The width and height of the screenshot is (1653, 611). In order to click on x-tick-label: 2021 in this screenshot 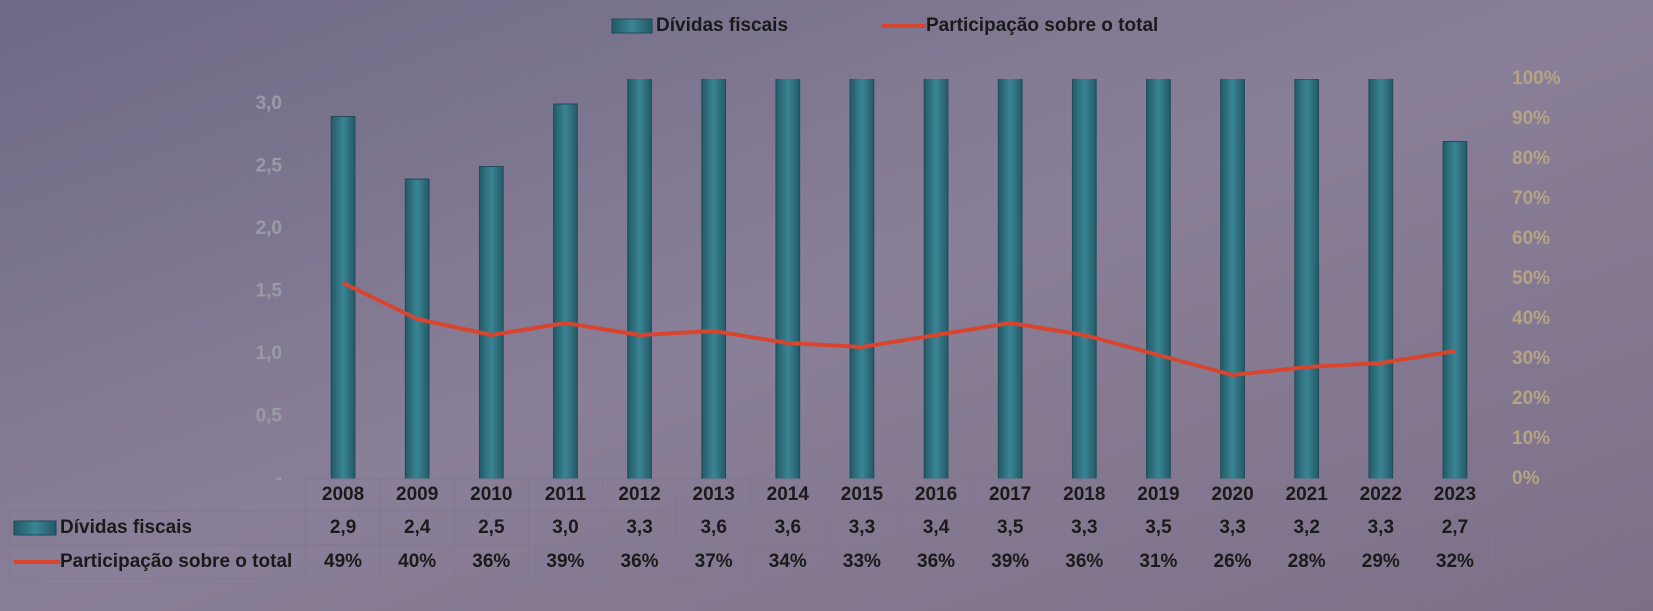, I will do `click(1307, 494)`.